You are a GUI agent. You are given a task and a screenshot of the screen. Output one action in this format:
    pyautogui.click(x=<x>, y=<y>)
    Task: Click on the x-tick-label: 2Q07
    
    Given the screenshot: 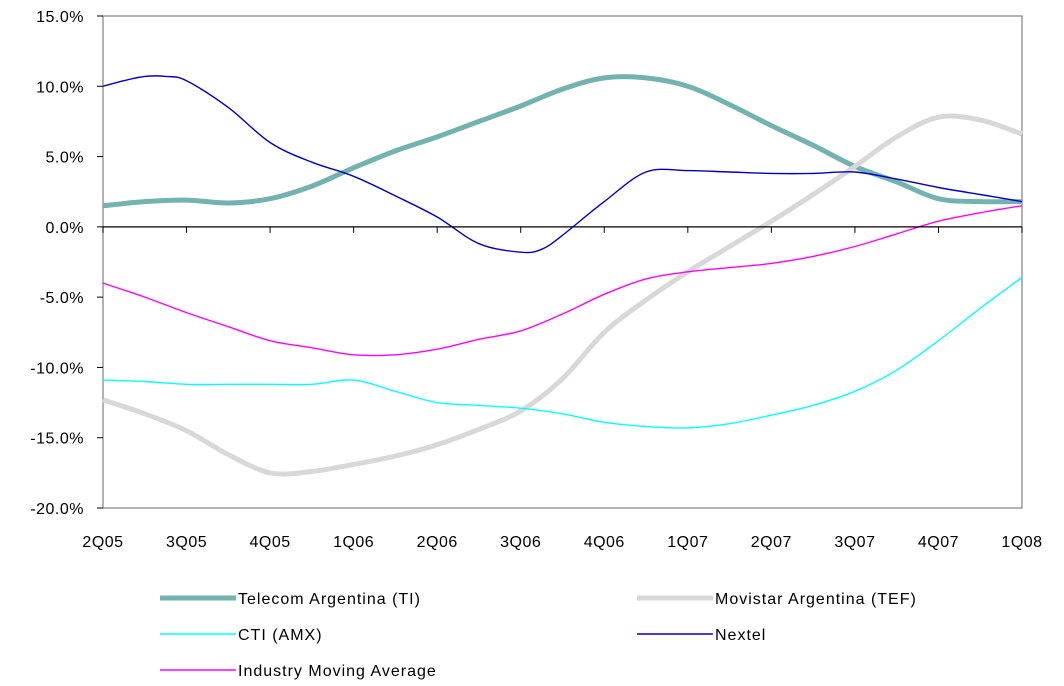 What is the action you would take?
    pyautogui.click(x=771, y=542)
    